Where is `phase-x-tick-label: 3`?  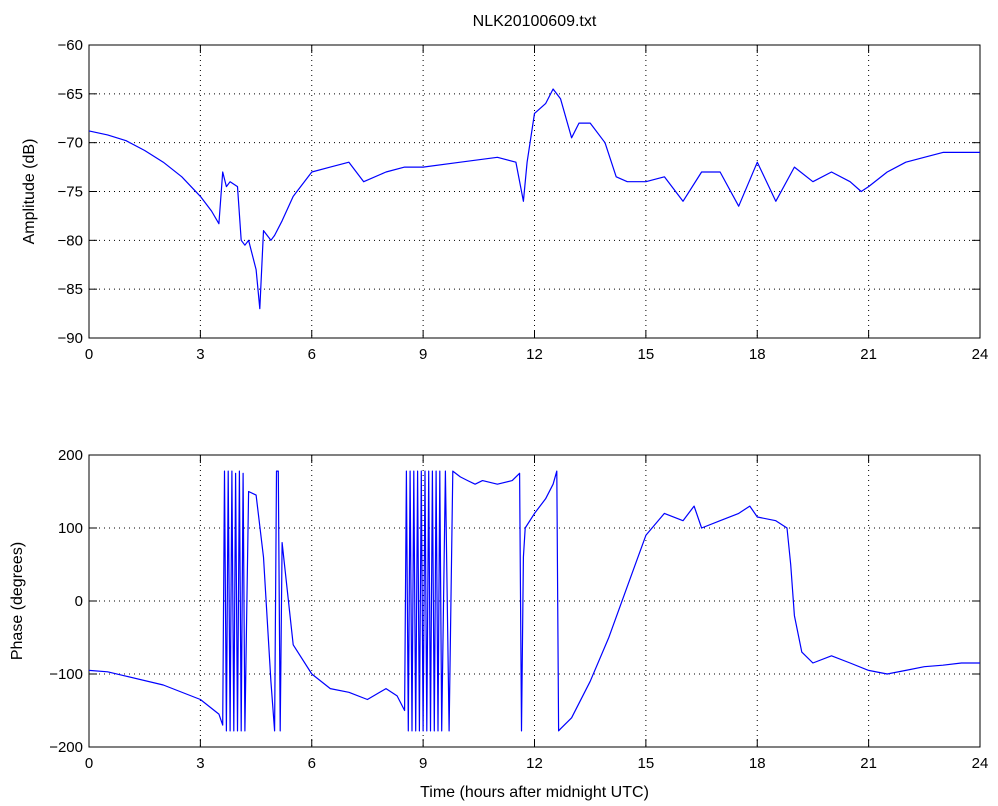
phase-x-tick-label: 3 is located at coordinates (200, 763).